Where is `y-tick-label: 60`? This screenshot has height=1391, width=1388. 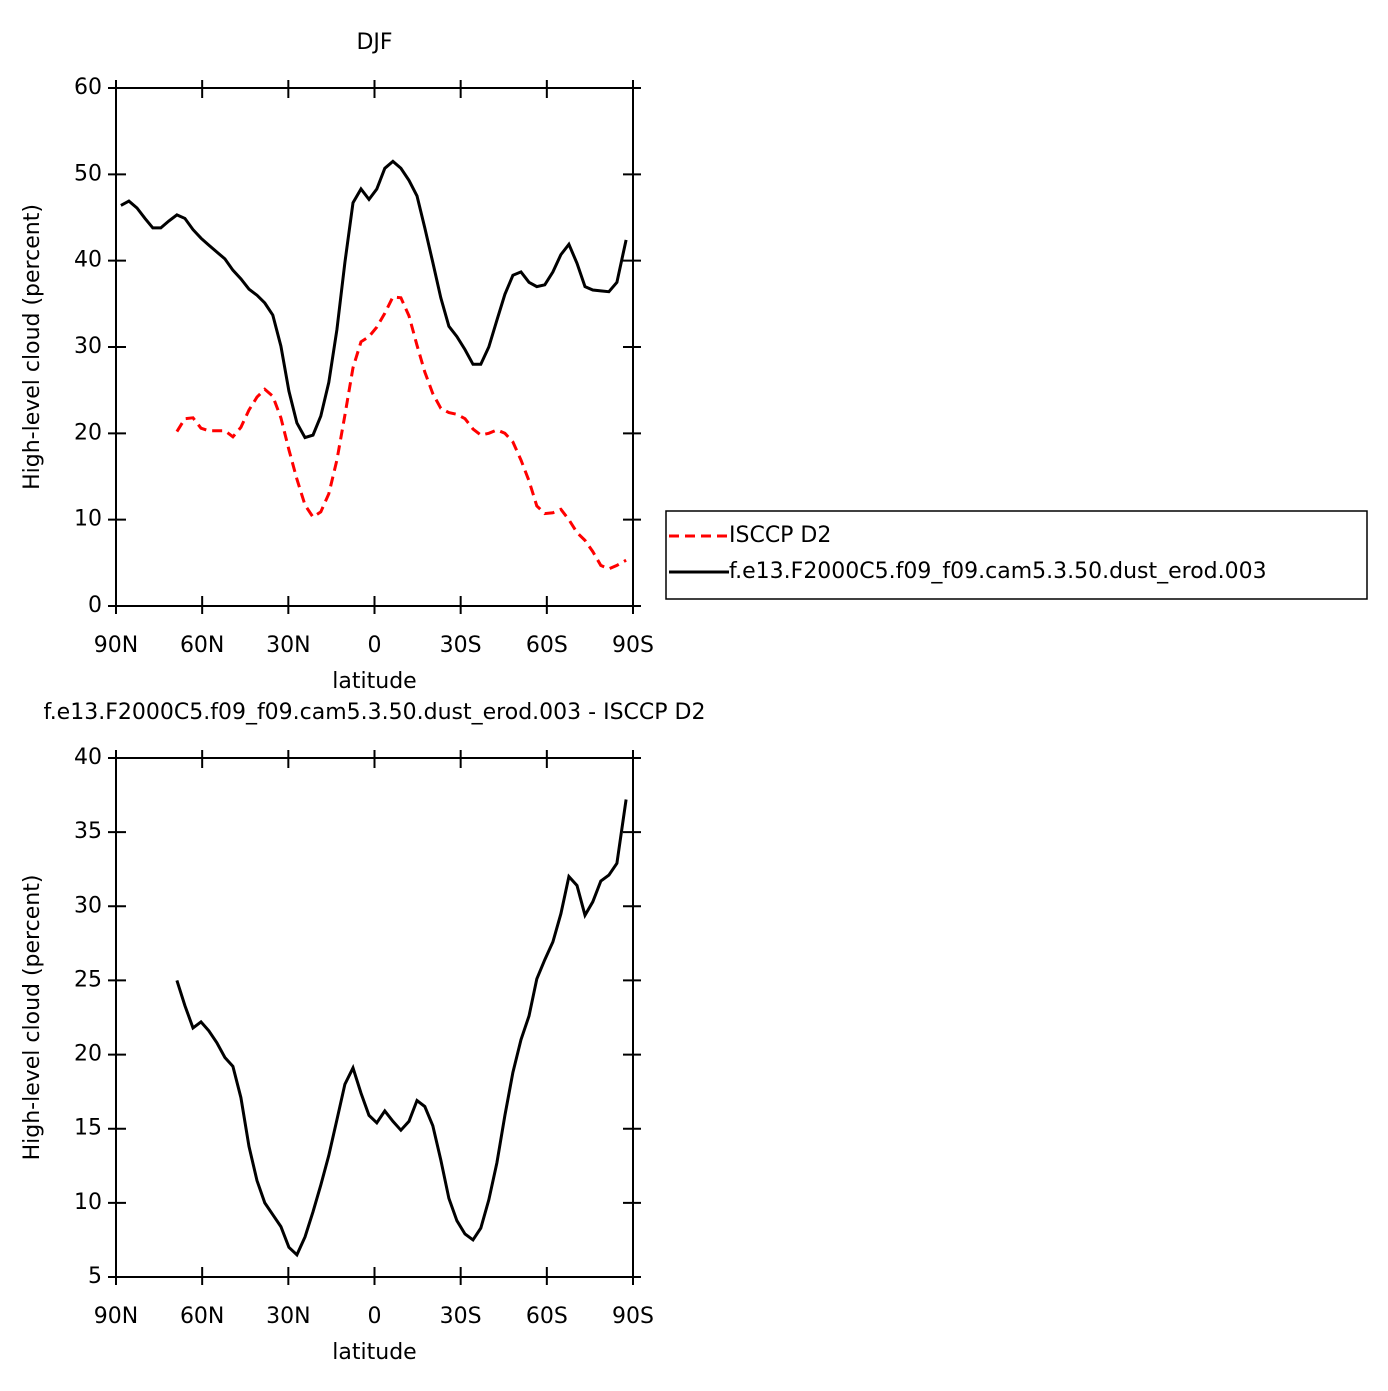 y-tick-label: 60 is located at coordinates (88, 87).